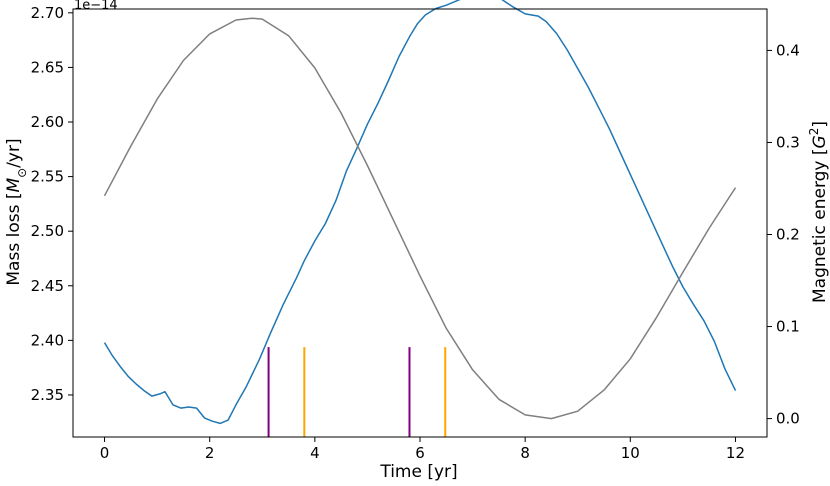 Image resolution: width=830 pixels, height=486 pixels. I want to click on x-tick-label: 0, so click(105, 453).